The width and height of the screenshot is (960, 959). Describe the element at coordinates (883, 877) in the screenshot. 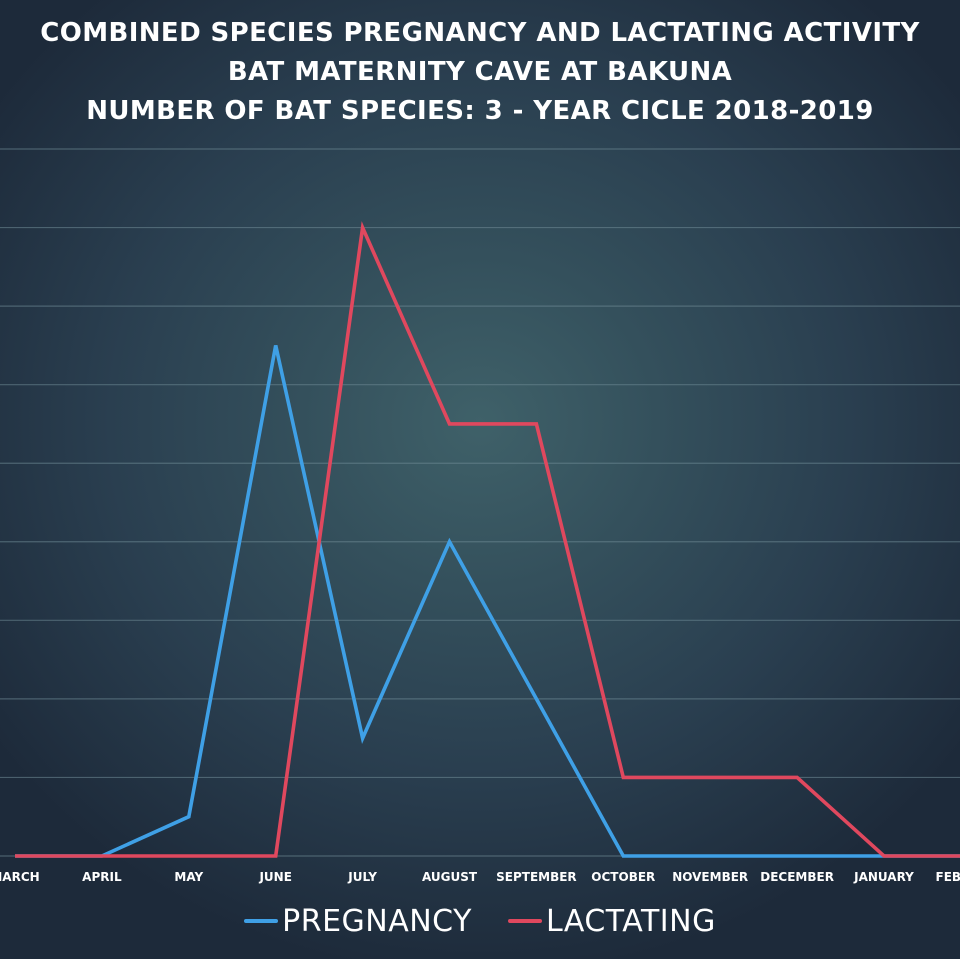

I see `x-tick-label-january: JANUARY` at that location.